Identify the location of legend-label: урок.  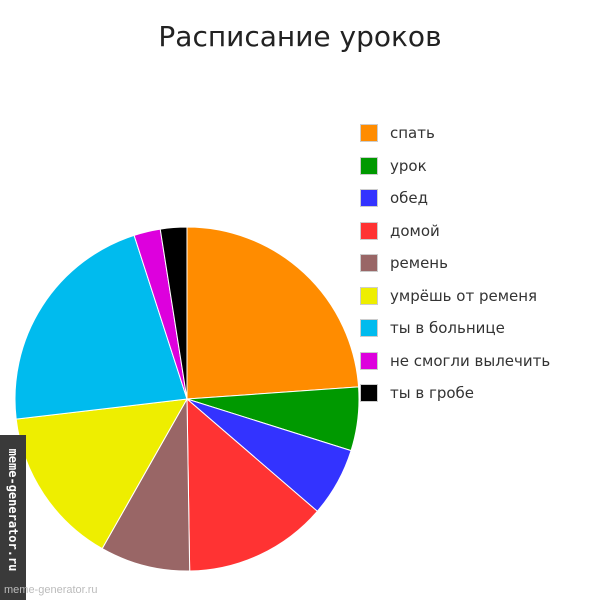
(408, 165).